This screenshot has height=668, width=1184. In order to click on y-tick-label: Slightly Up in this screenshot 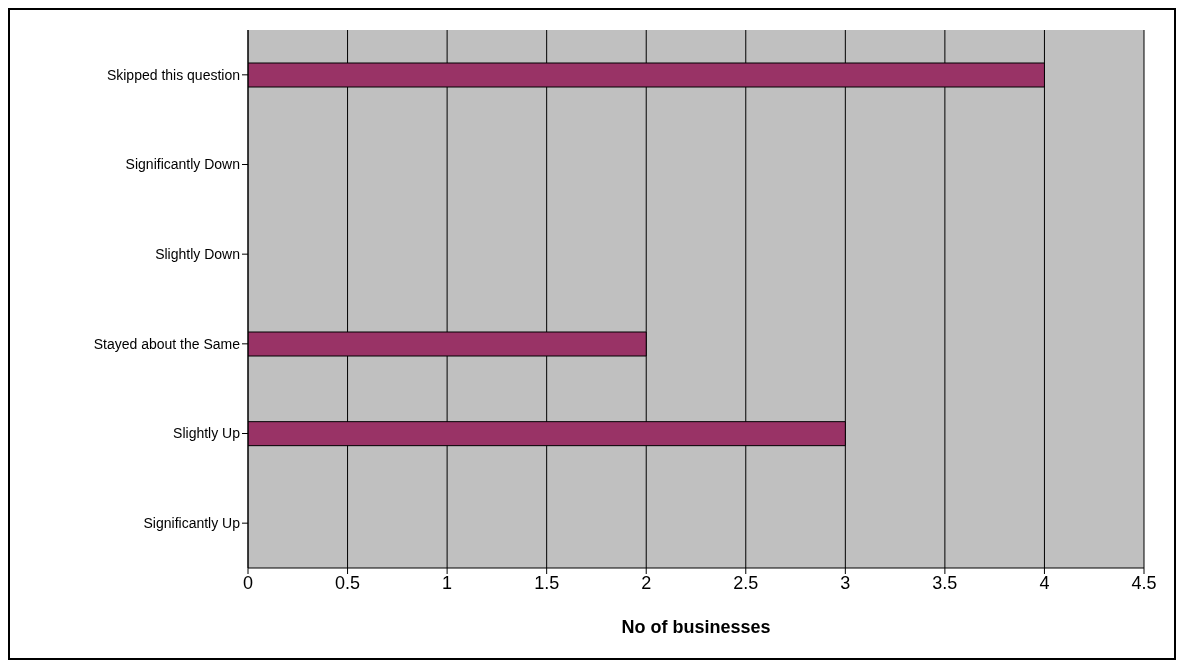, I will do `click(207, 433)`.